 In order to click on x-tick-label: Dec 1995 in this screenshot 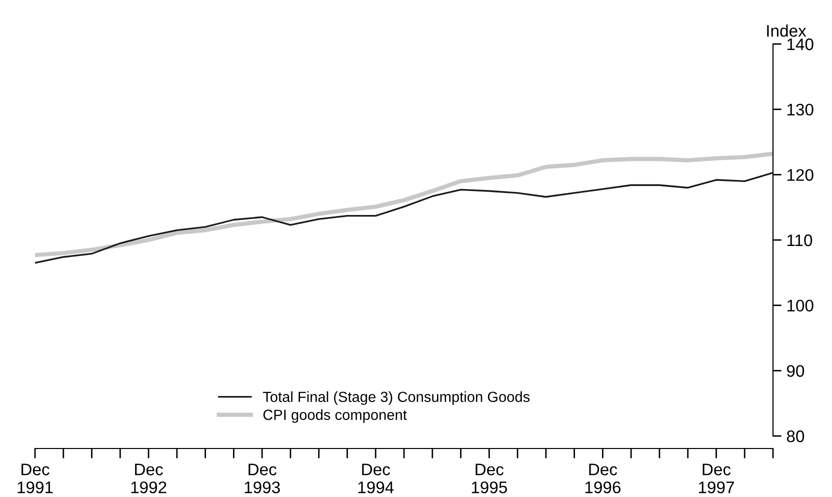, I will do `click(489, 479)`.